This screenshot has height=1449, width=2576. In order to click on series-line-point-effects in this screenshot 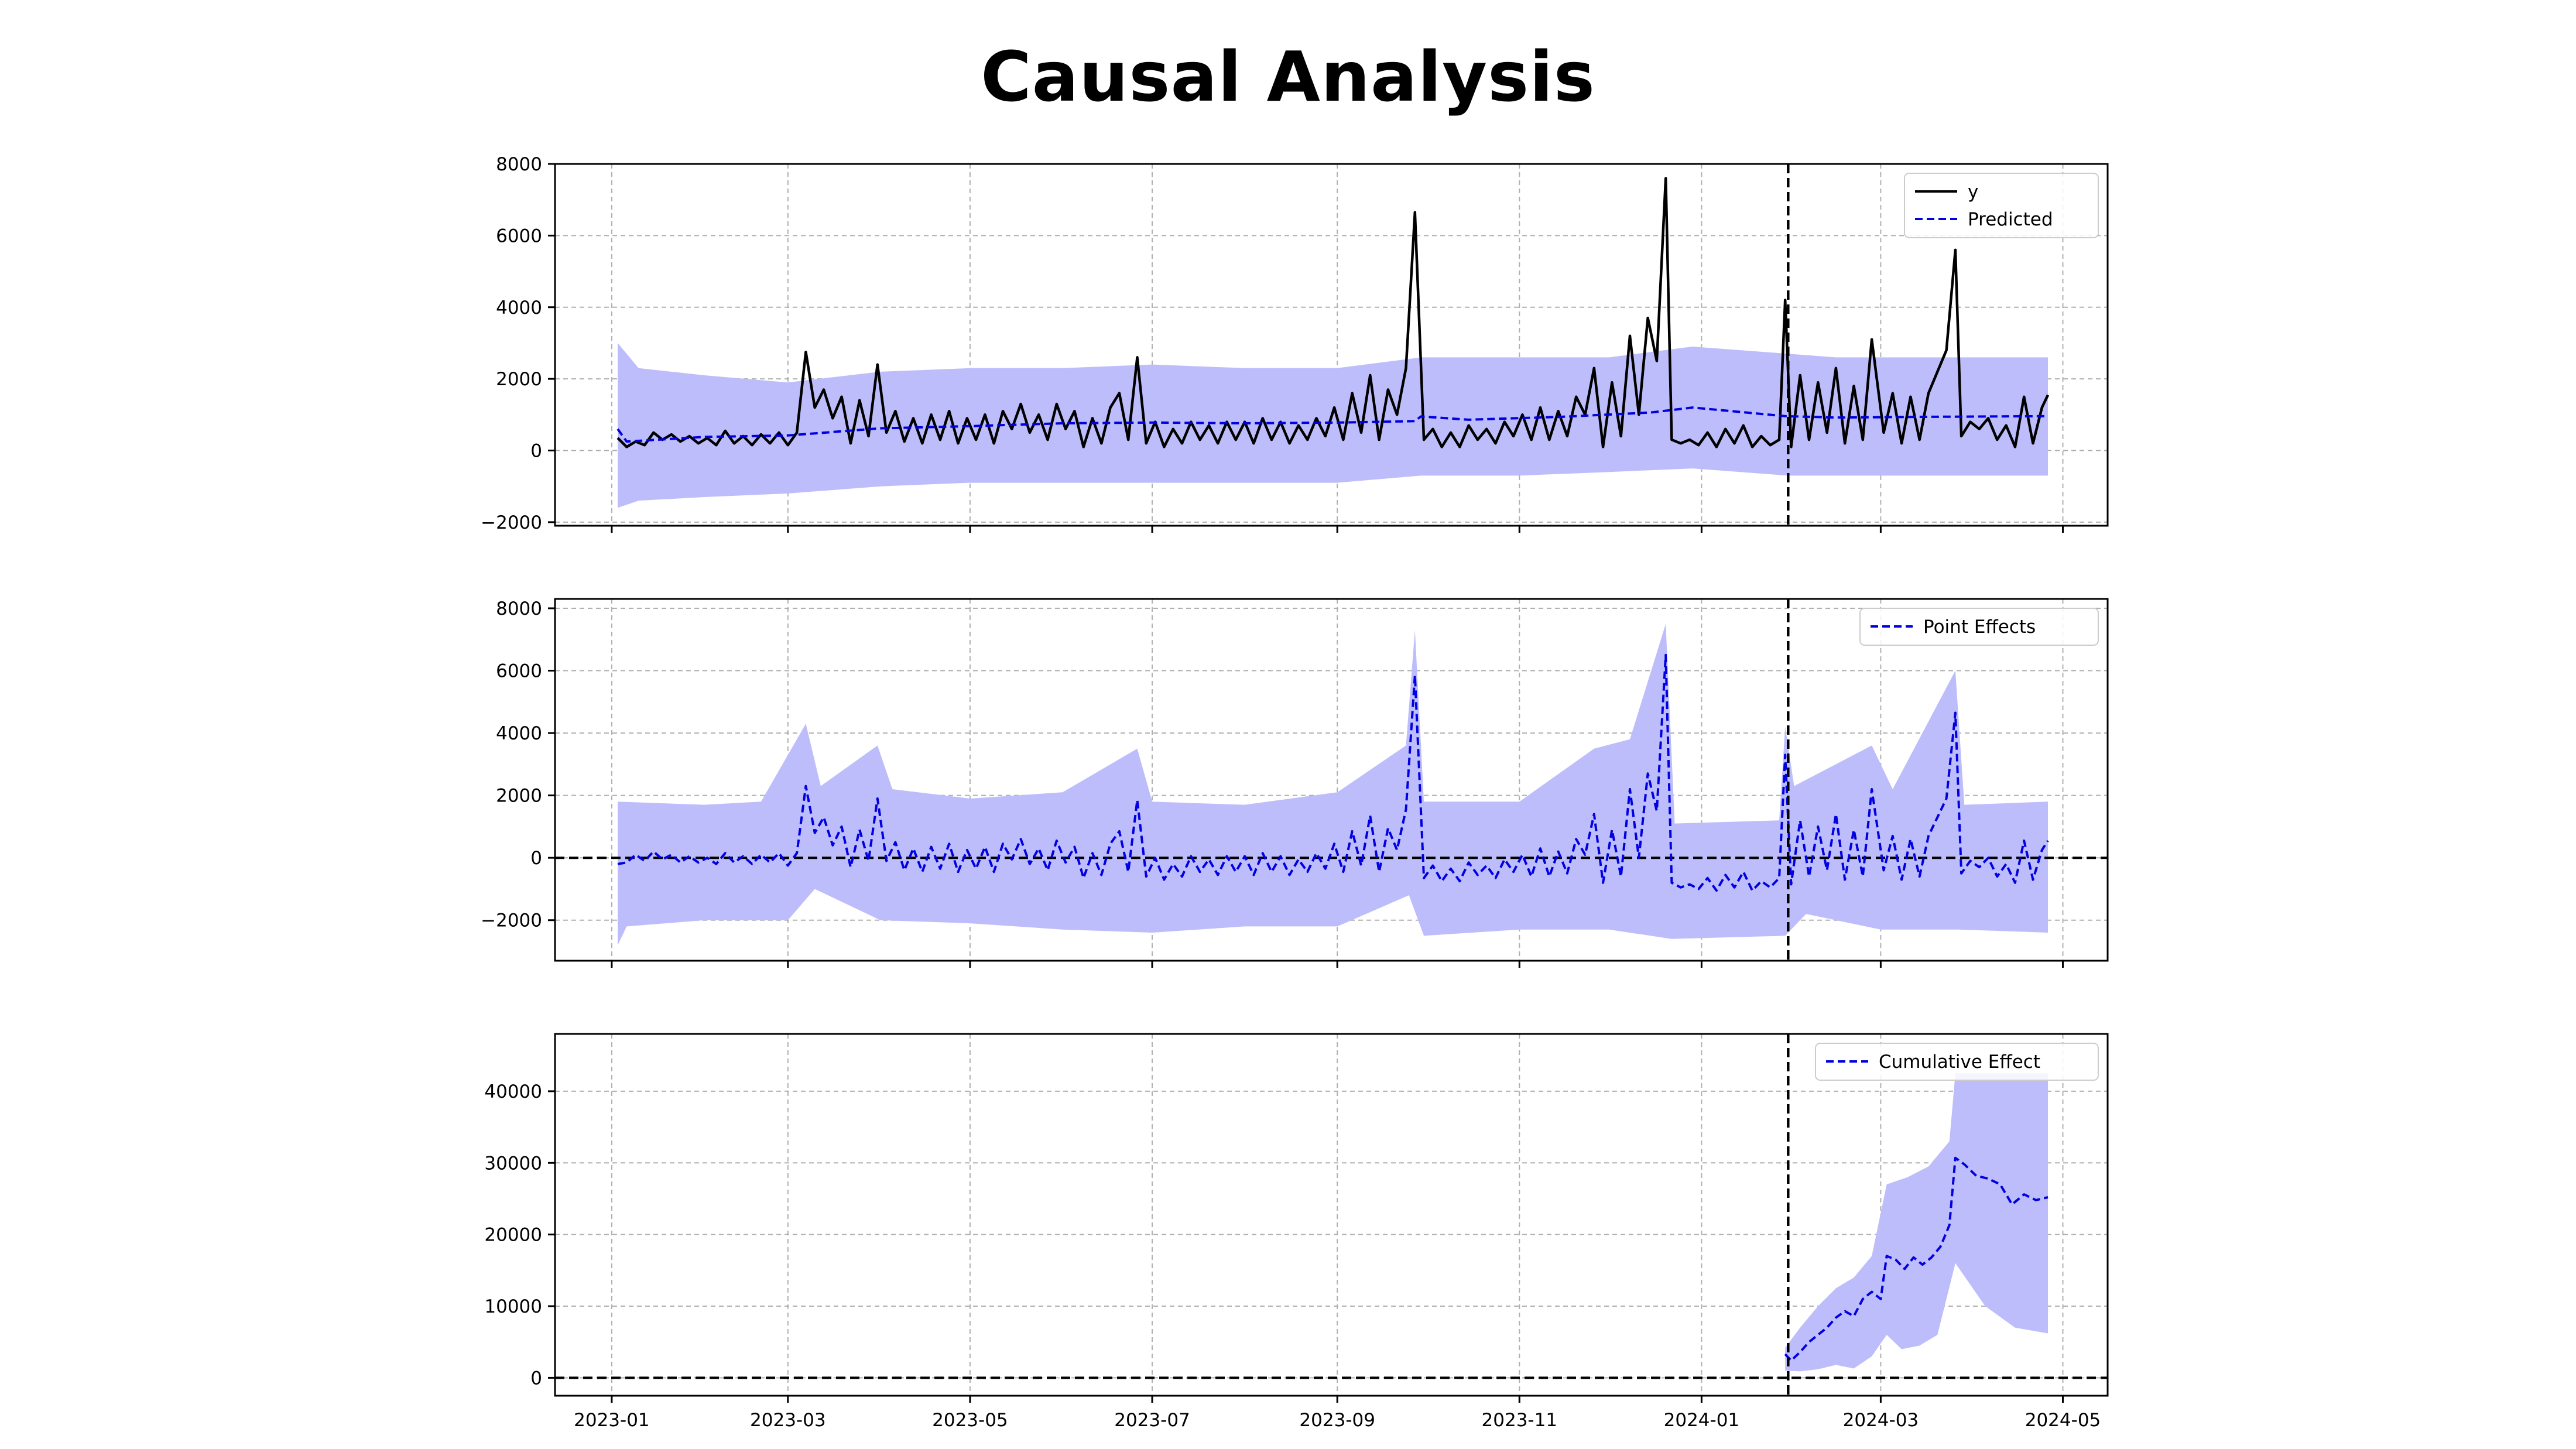, I will do `click(1333, 772)`.